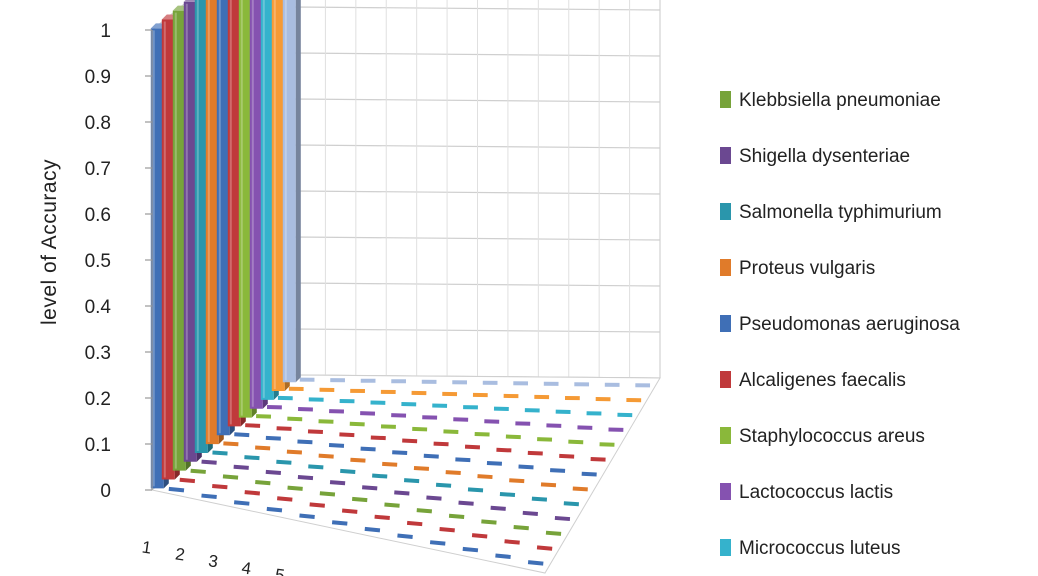  I want to click on y-tick-label: 0.6, so click(98, 215).